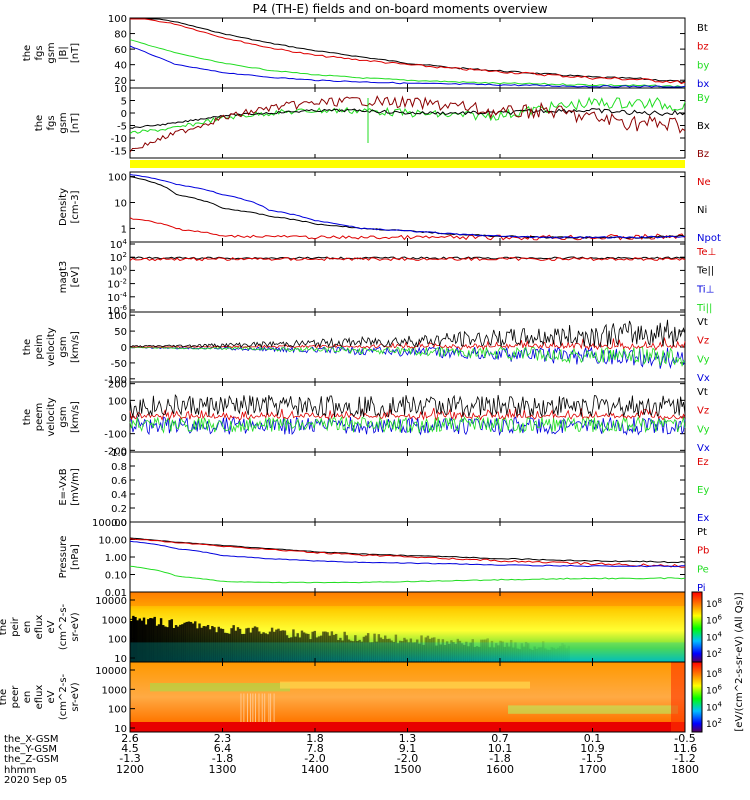 This screenshot has height=800, width=750. I want to click on footer-row-label: hhmm, so click(20, 770).